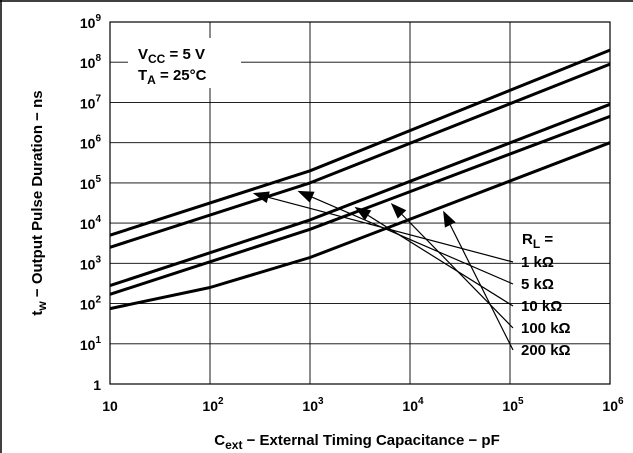  Describe the element at coordinates (91, 143) in the screenshot. I see `y-tick-label: 10⁶` at that location.